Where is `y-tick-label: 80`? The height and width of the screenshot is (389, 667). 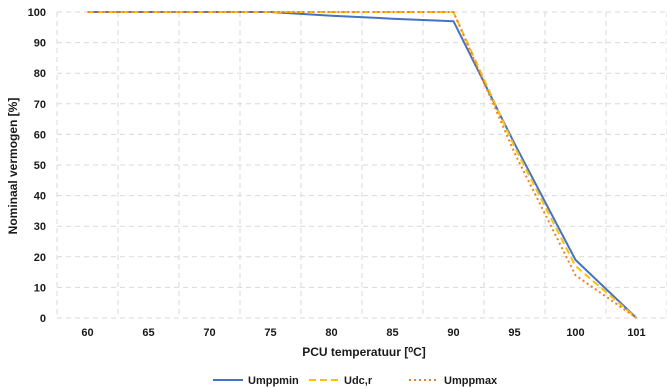
y-tick-label: 80 is located at coordinates (40, 74).